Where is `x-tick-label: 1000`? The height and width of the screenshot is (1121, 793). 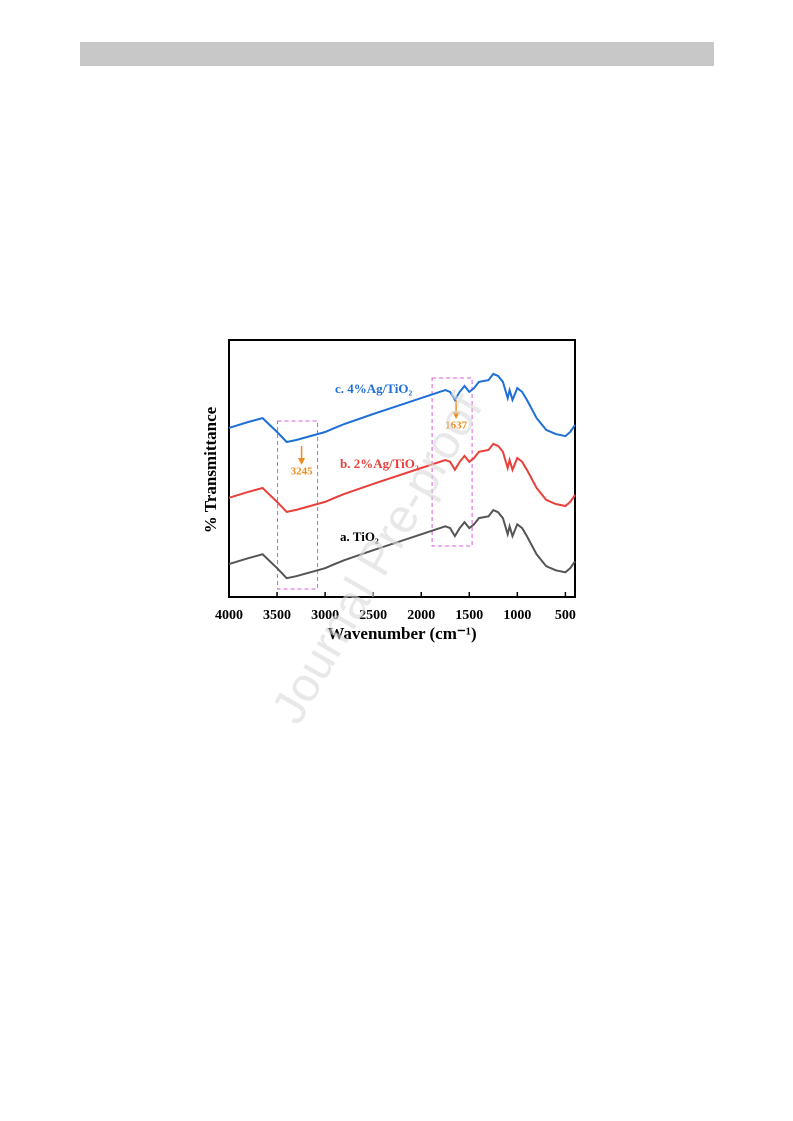
x-tick-label: 1000 is located at coordinates (517, 615).